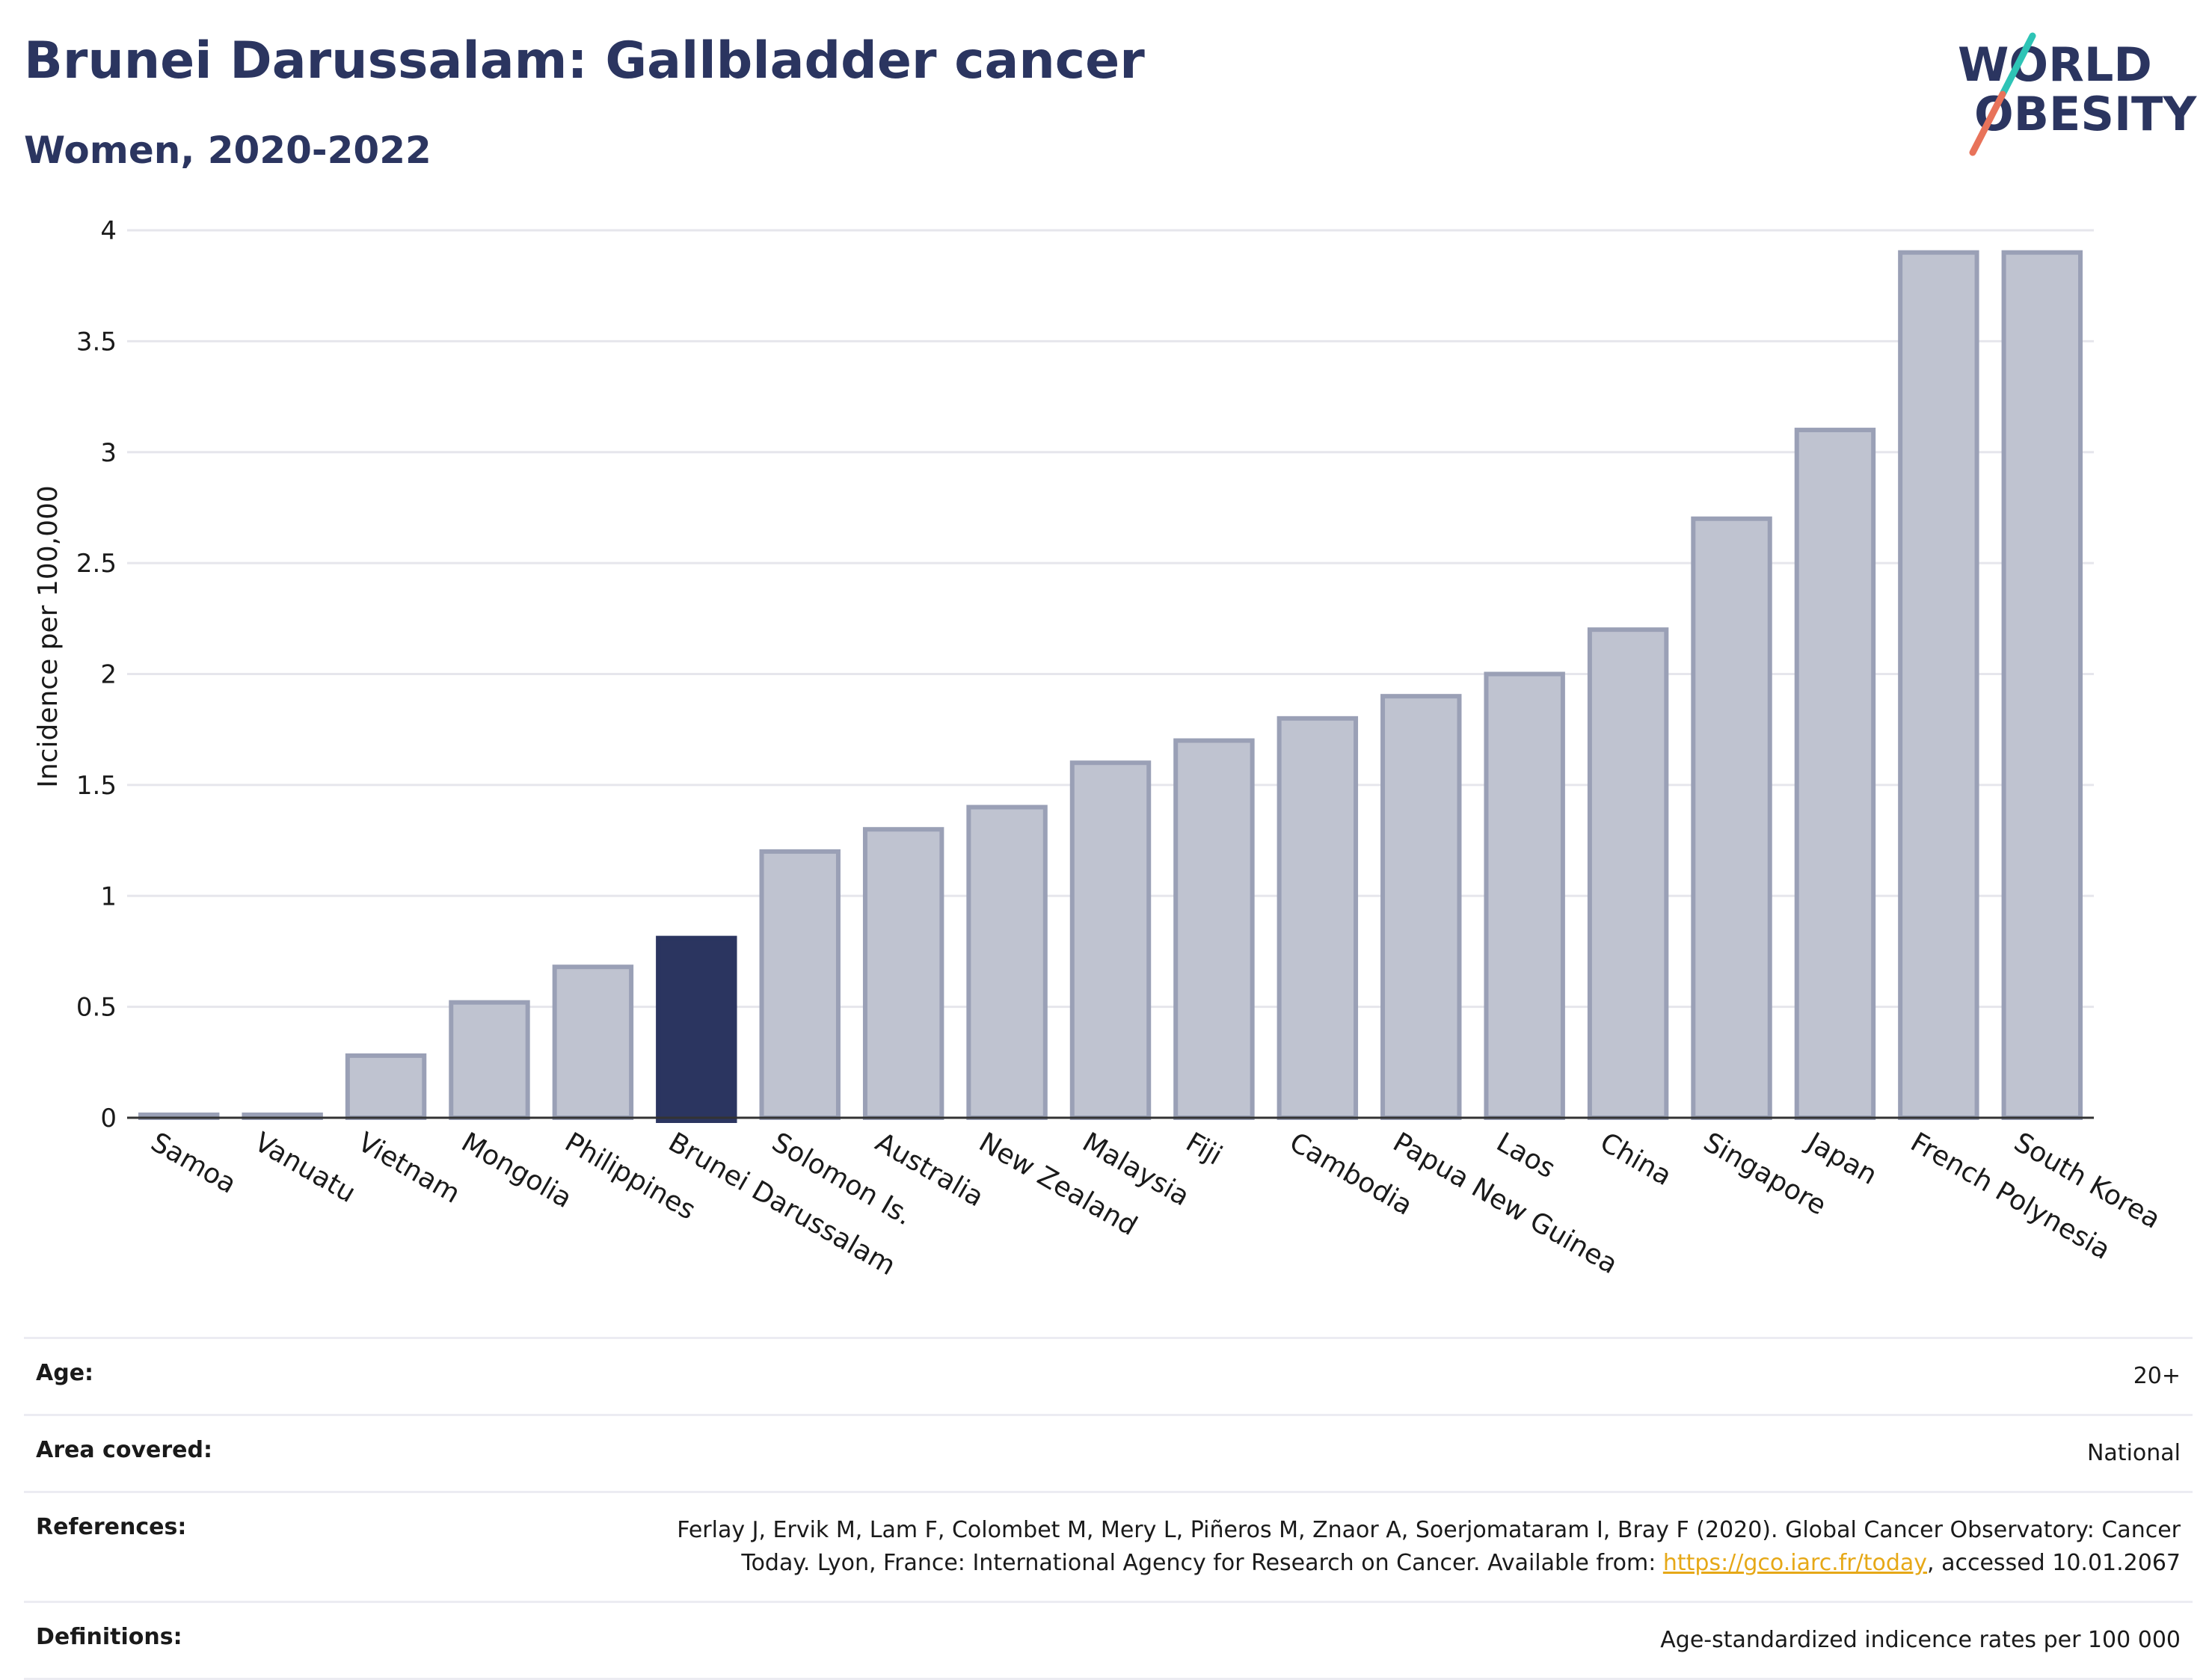 This screenshot has height=1680, width=2212. What do you see at coordinates (1835, 774) in the screenshot?
I see `bar-japan` at bounding box center [1835, 774].